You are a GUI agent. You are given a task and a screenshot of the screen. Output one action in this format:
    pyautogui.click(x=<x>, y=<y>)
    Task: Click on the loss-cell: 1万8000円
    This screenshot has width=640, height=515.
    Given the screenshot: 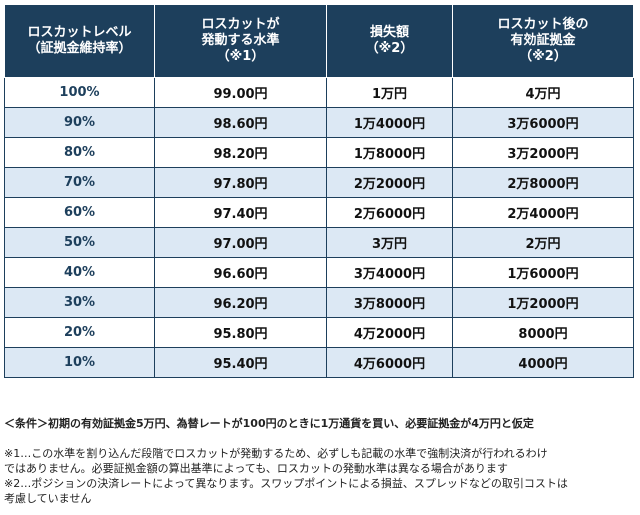 What is the action you would take?
    pyautogui.click(x=389, y=152)
    